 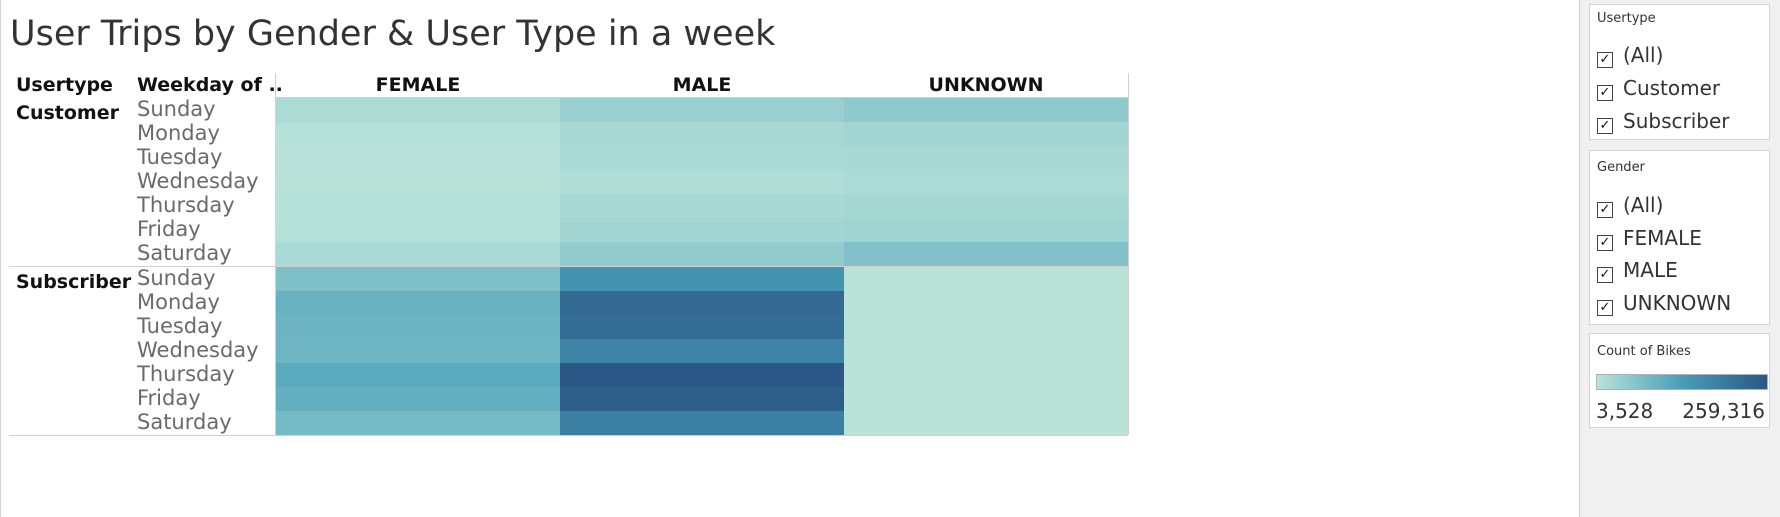 What do you see at coordinates (702, 423) in the screenshot?
I see `heatmap-cell-subscriber-saturday-male` at bounding box center [702, 423].